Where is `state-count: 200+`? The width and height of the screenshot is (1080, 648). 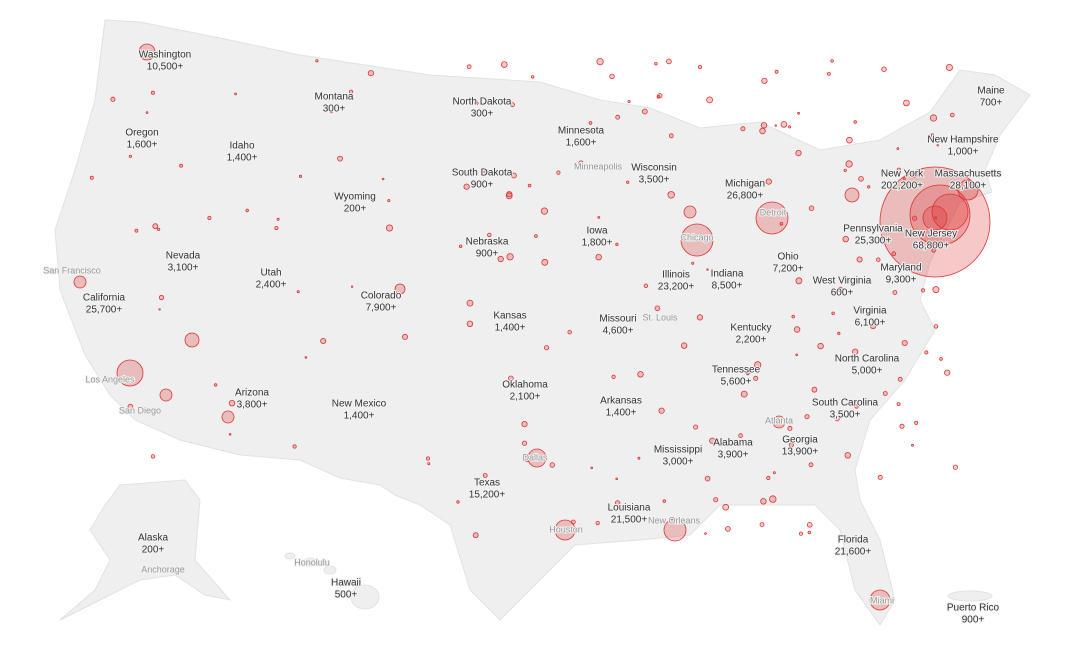 state-count: 200+ is located at coordinates (355, 209).